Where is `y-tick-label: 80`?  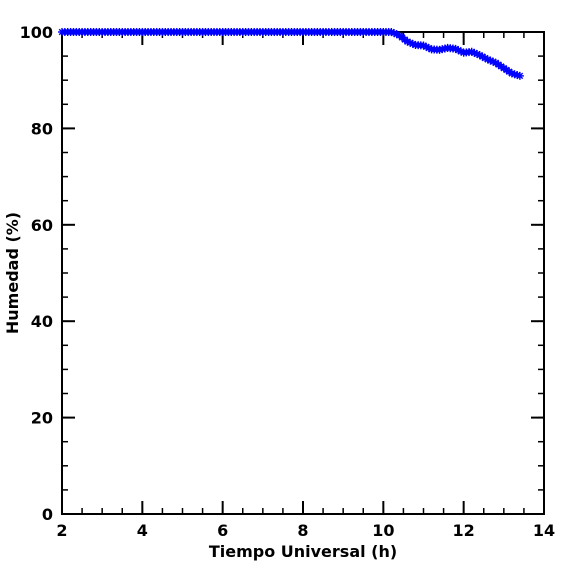
y-tick-label: 80 is located at coordinates (42, 128).